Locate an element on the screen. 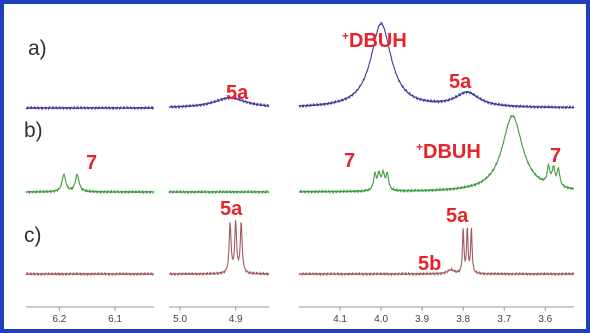  peak-label-3-2: 5b is located at coordinates (429, 264).